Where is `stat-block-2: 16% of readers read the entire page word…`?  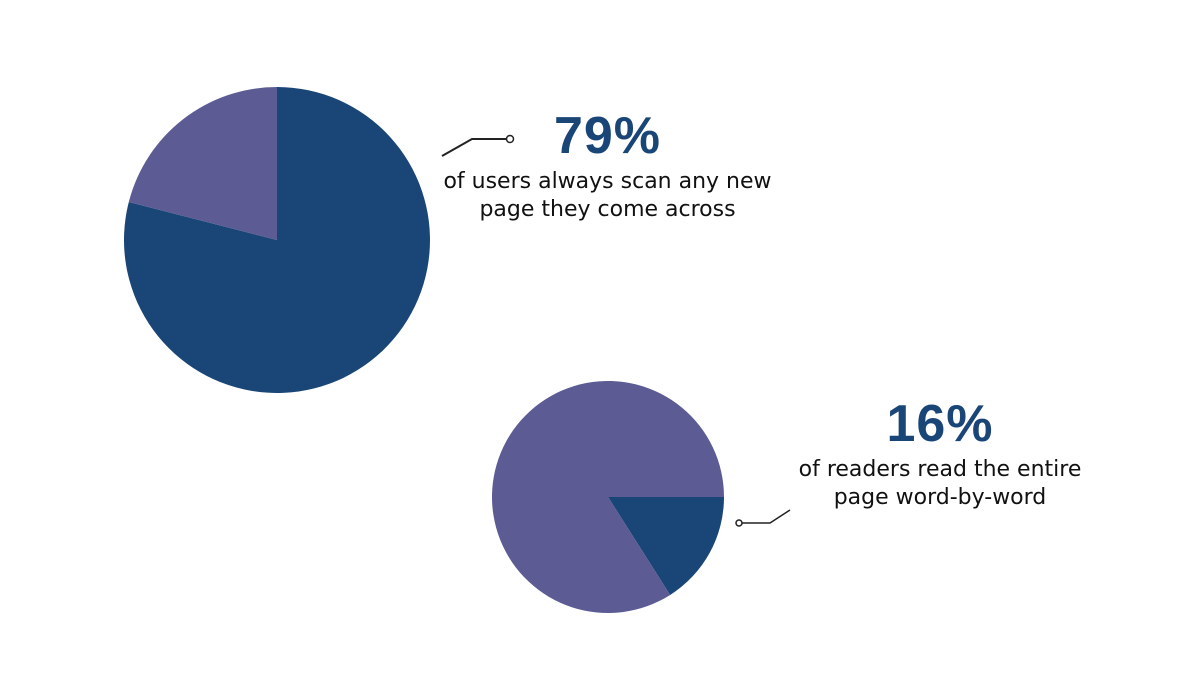
stat-block-2: 16% of readers read the entire page word… is located at coordinates (940, 454).